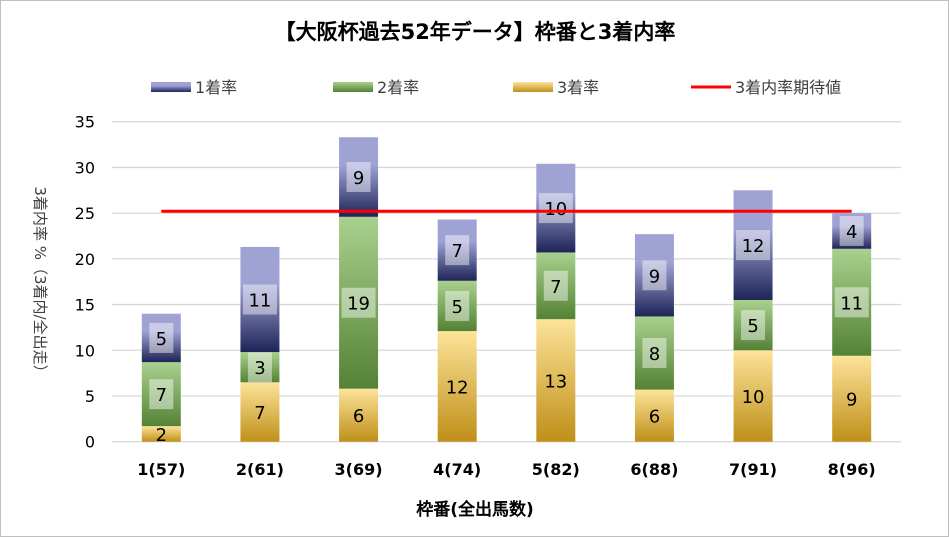  Describe the element at coordinates (90, 442) in the screenshot. I see `y-tick-label: 0` at that location.